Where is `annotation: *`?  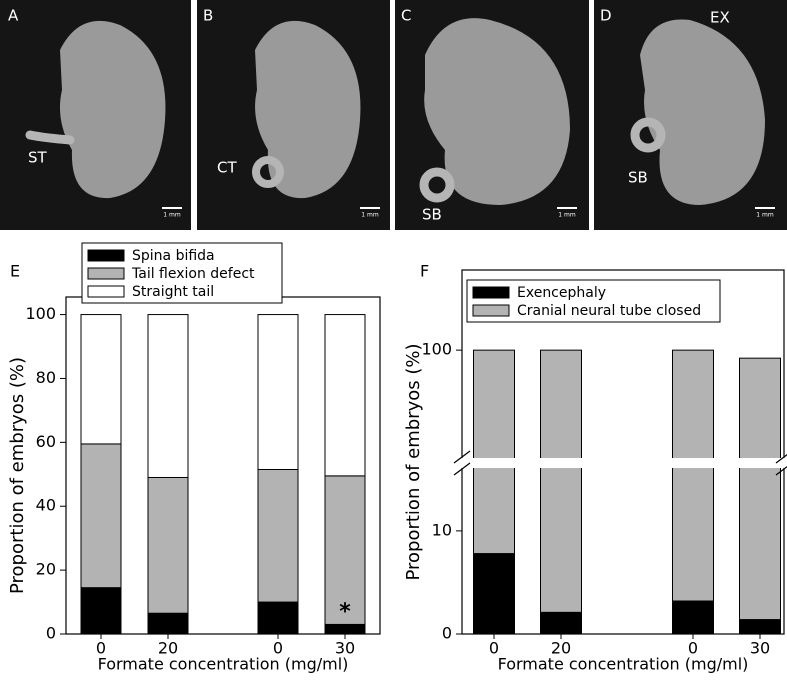
annotation: * is located at coordinates (345, 611).